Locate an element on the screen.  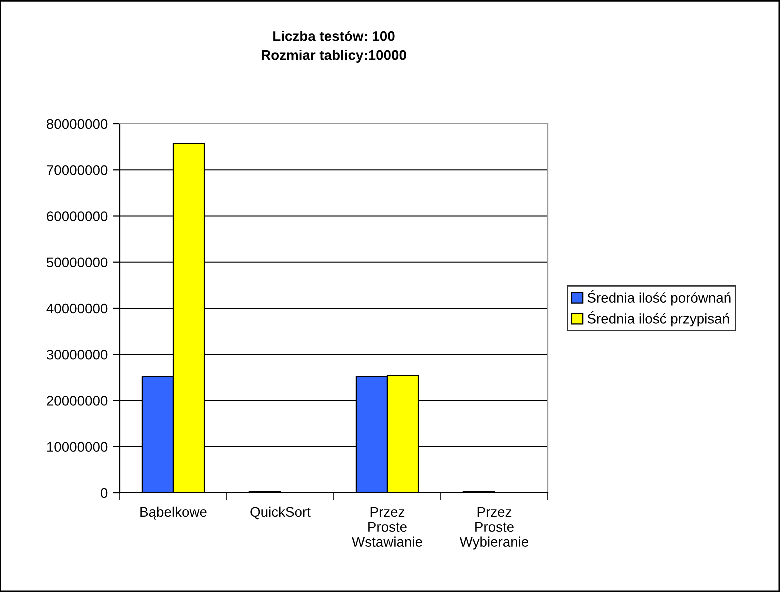
x-tick-label: QuickSort is located at coordinates (280, 513).